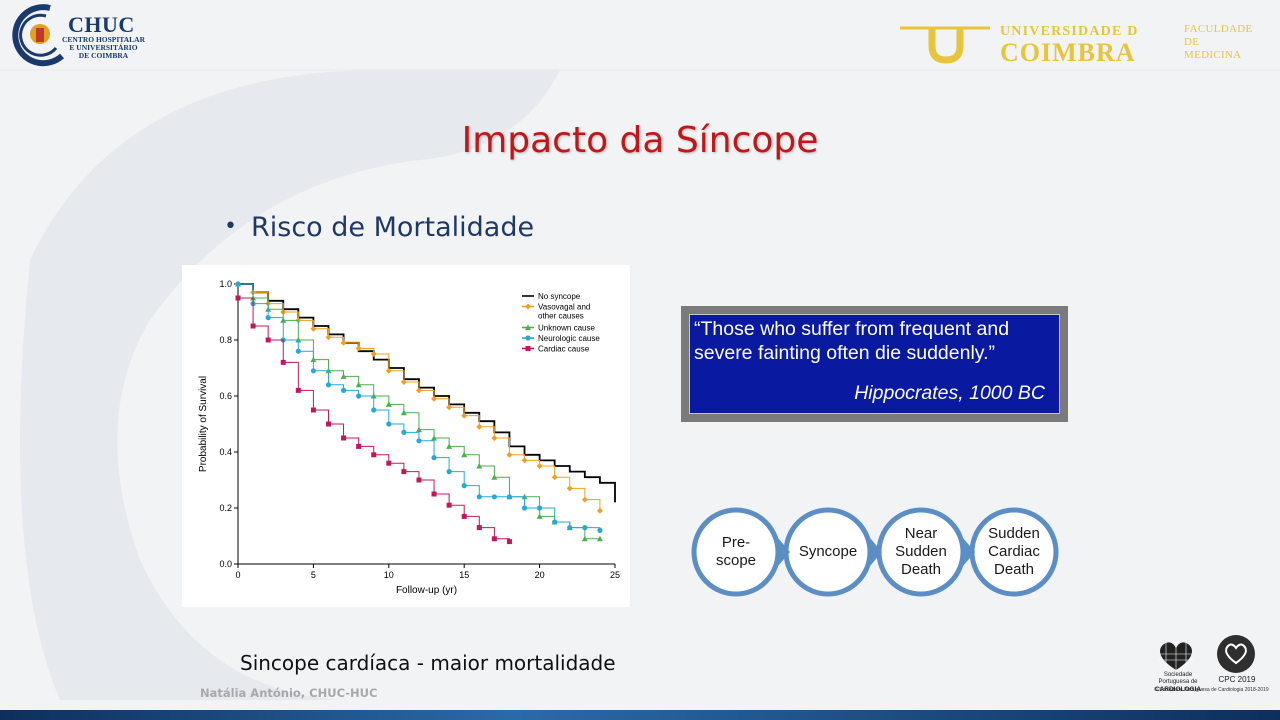 The width and height of the screenshot is (1280, 720). What do you see at coordinates (784, 552) in the screenshot?
I see `flow-arrow-1-icon` at bounding box center [784, 552].